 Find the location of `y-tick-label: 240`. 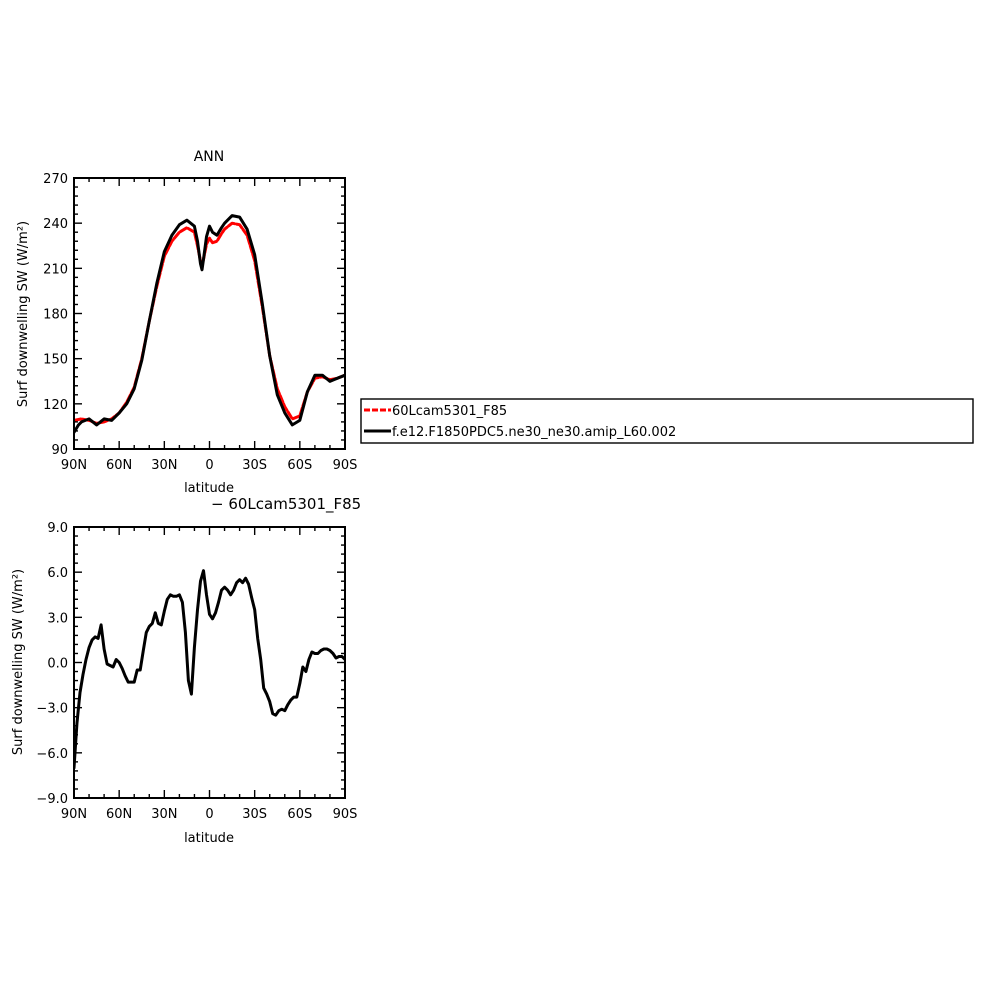

y-tick-label: 240 is located at coordinates (55, 224).